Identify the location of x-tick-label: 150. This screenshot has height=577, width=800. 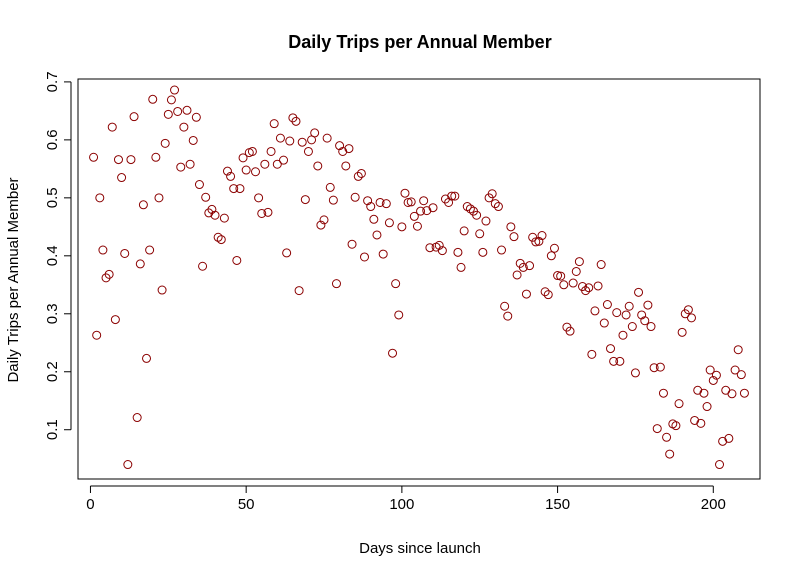
(557, 504).